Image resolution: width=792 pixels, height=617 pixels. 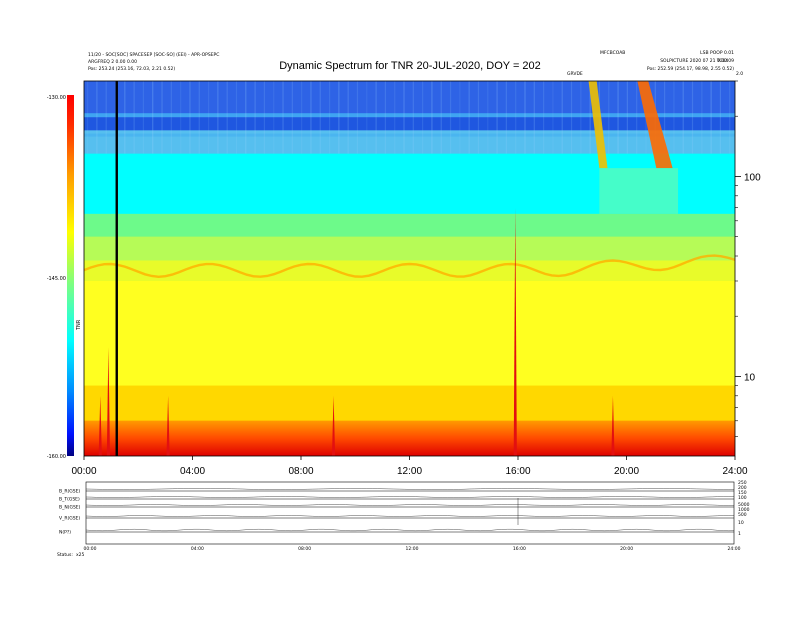 What do you see at coordinates (744, 510) in the screenshot?
I see `panel-right-tick: 1000` at bounding box center [744, 510].